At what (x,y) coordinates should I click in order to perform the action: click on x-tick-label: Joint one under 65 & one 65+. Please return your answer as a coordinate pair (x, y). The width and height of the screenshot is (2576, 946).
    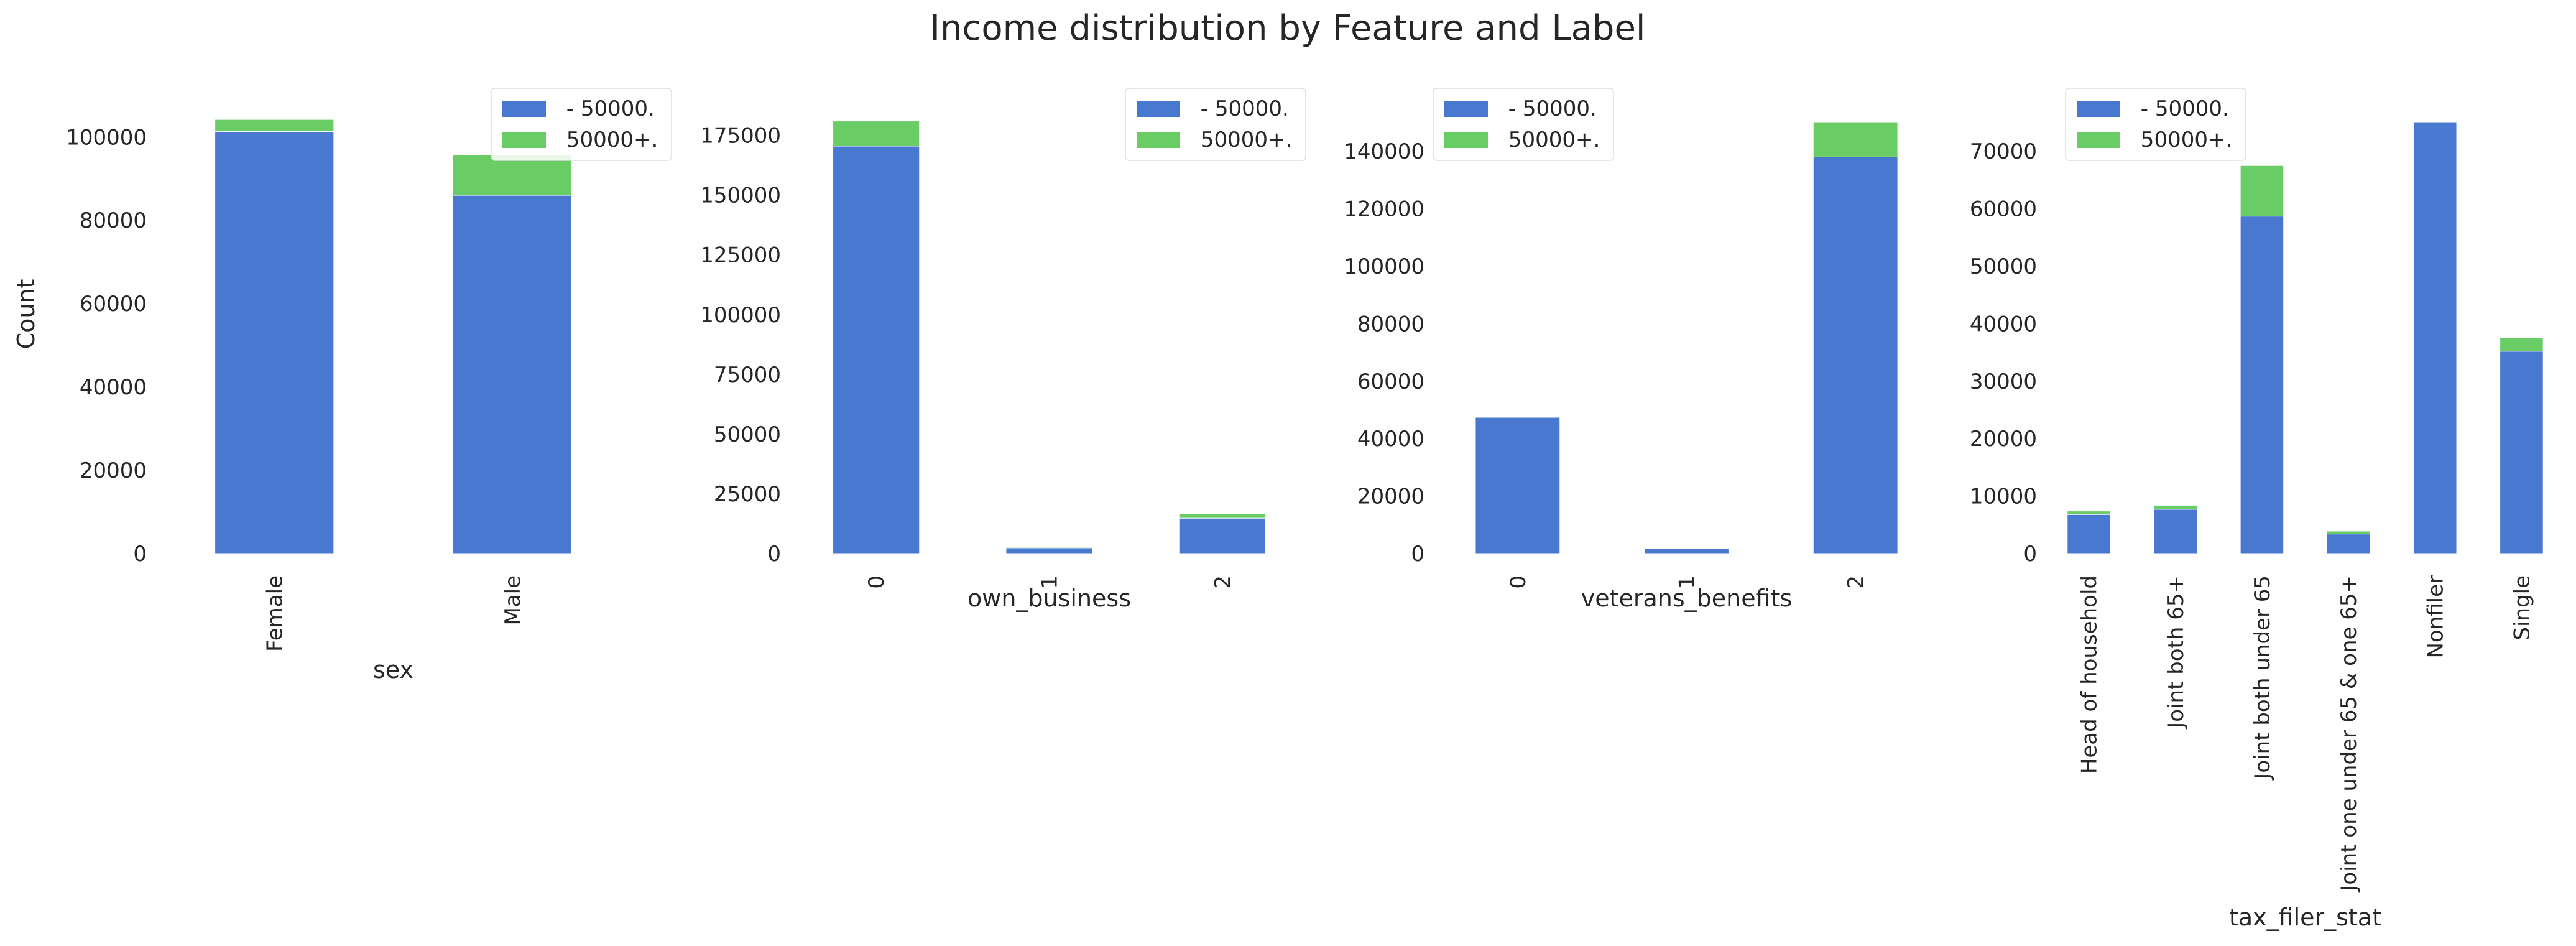
    Looking at the image, I should click on (2349, 734).